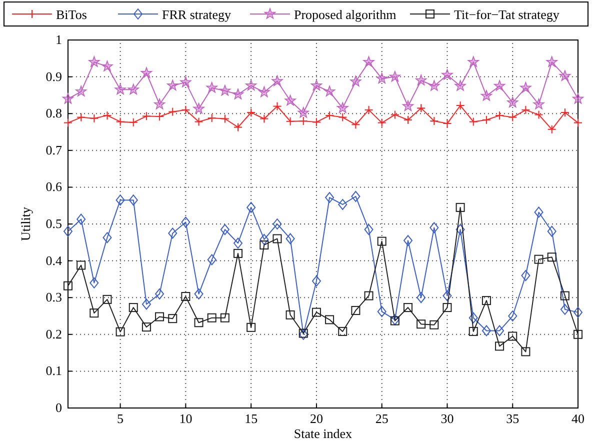 This screenshot has width=592, height=444. I want to click on legend-label: Proposed algorithm, so click(345, 14).